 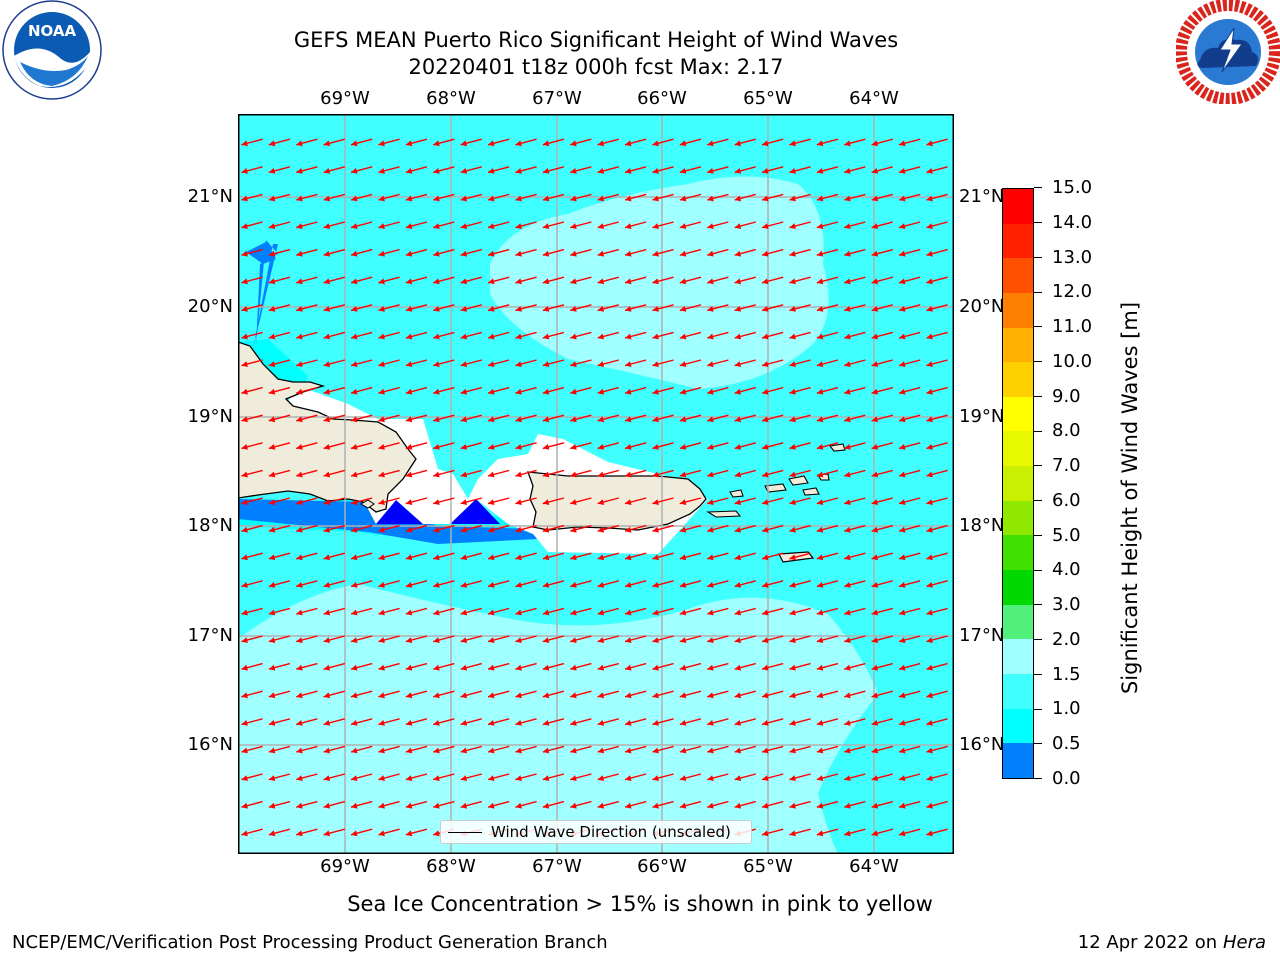 What do you see at coordinates (874, 866) in the screenshot?
I see `lon-label-bottom: 64°W` at bounding box center [874, 866].